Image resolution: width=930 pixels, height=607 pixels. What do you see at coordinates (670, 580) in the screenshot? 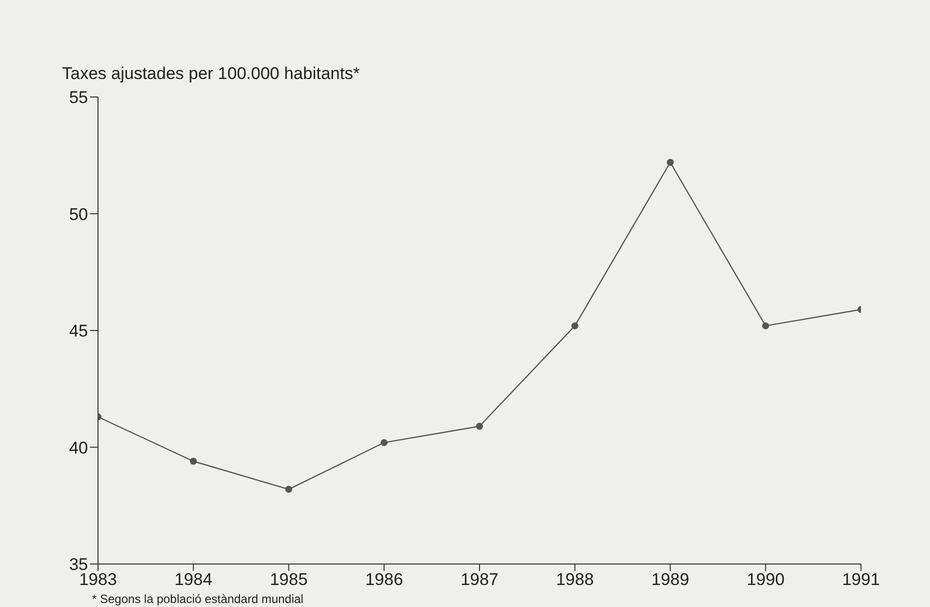
I see `x-tick-label: 1989` at bounding box center [670, 580].